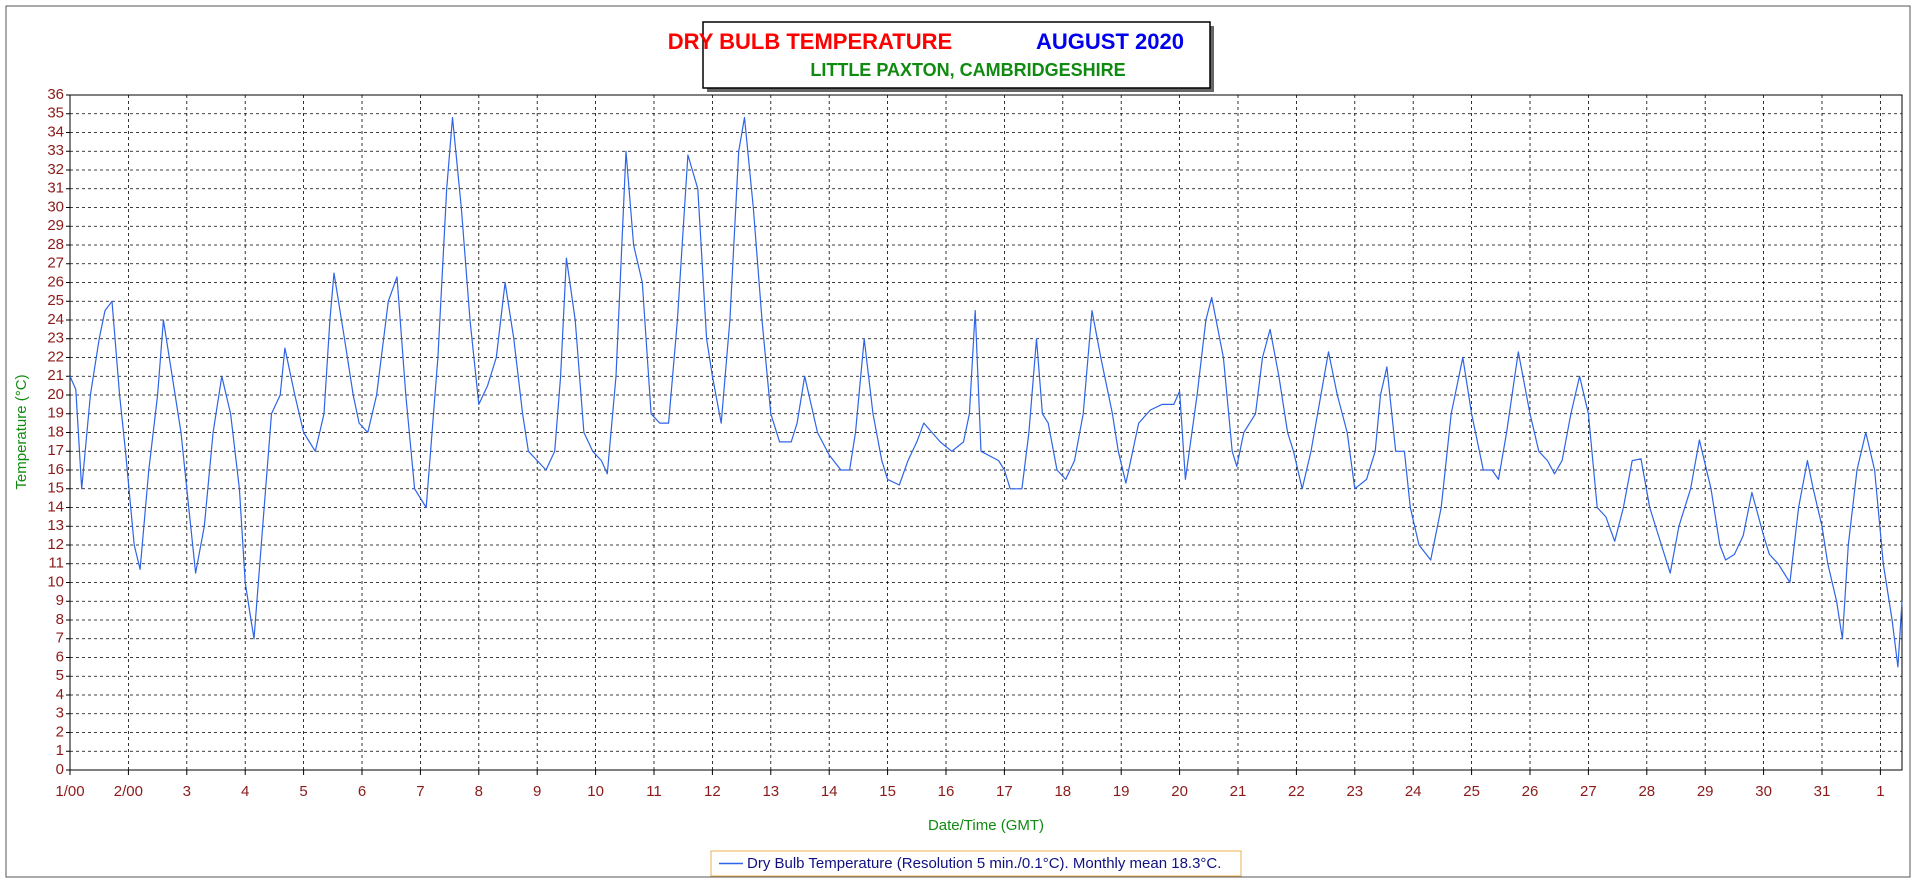 The height and width of the screenshot is (889, 1916). What do you see at coordinates (55, 488) in the screenshot?
I see `y-tick-label: 15` at bounding box center [55, 488].